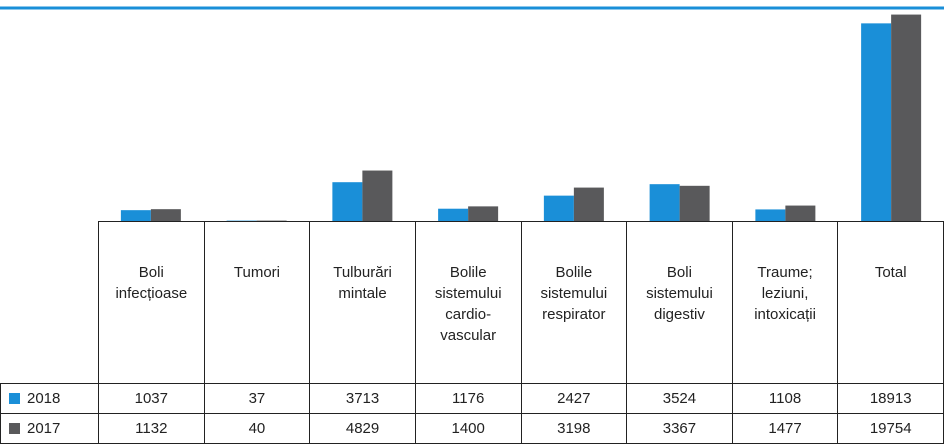  What do you see at coordinates (257, 398) in the screenshot?
I see `value-cell: 37` at bounding box center [257, 398].